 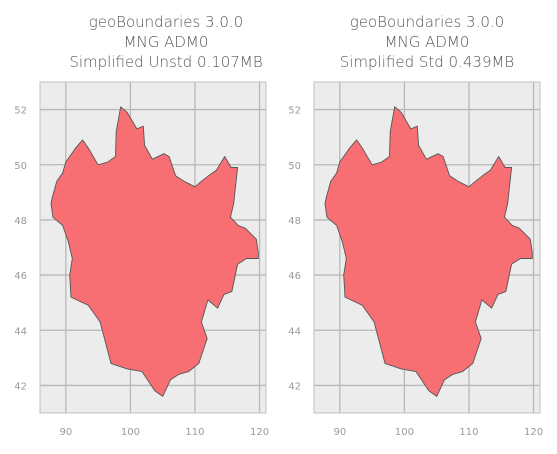 I want to click on right-ytick-label: 48, so click(x=294, y=221).